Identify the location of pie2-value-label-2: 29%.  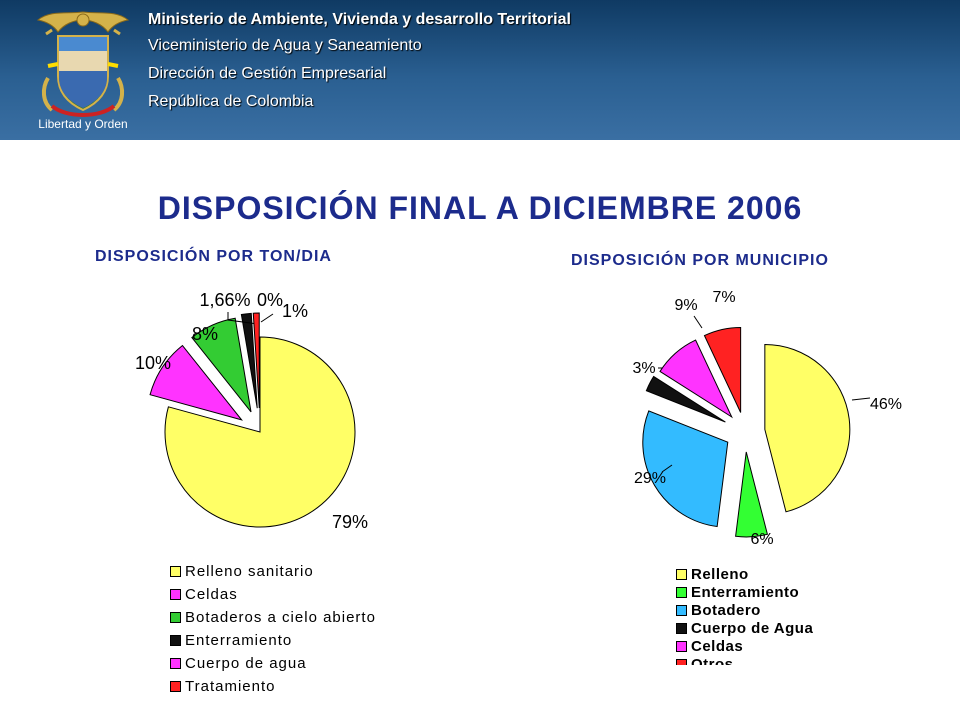
(650, 478).